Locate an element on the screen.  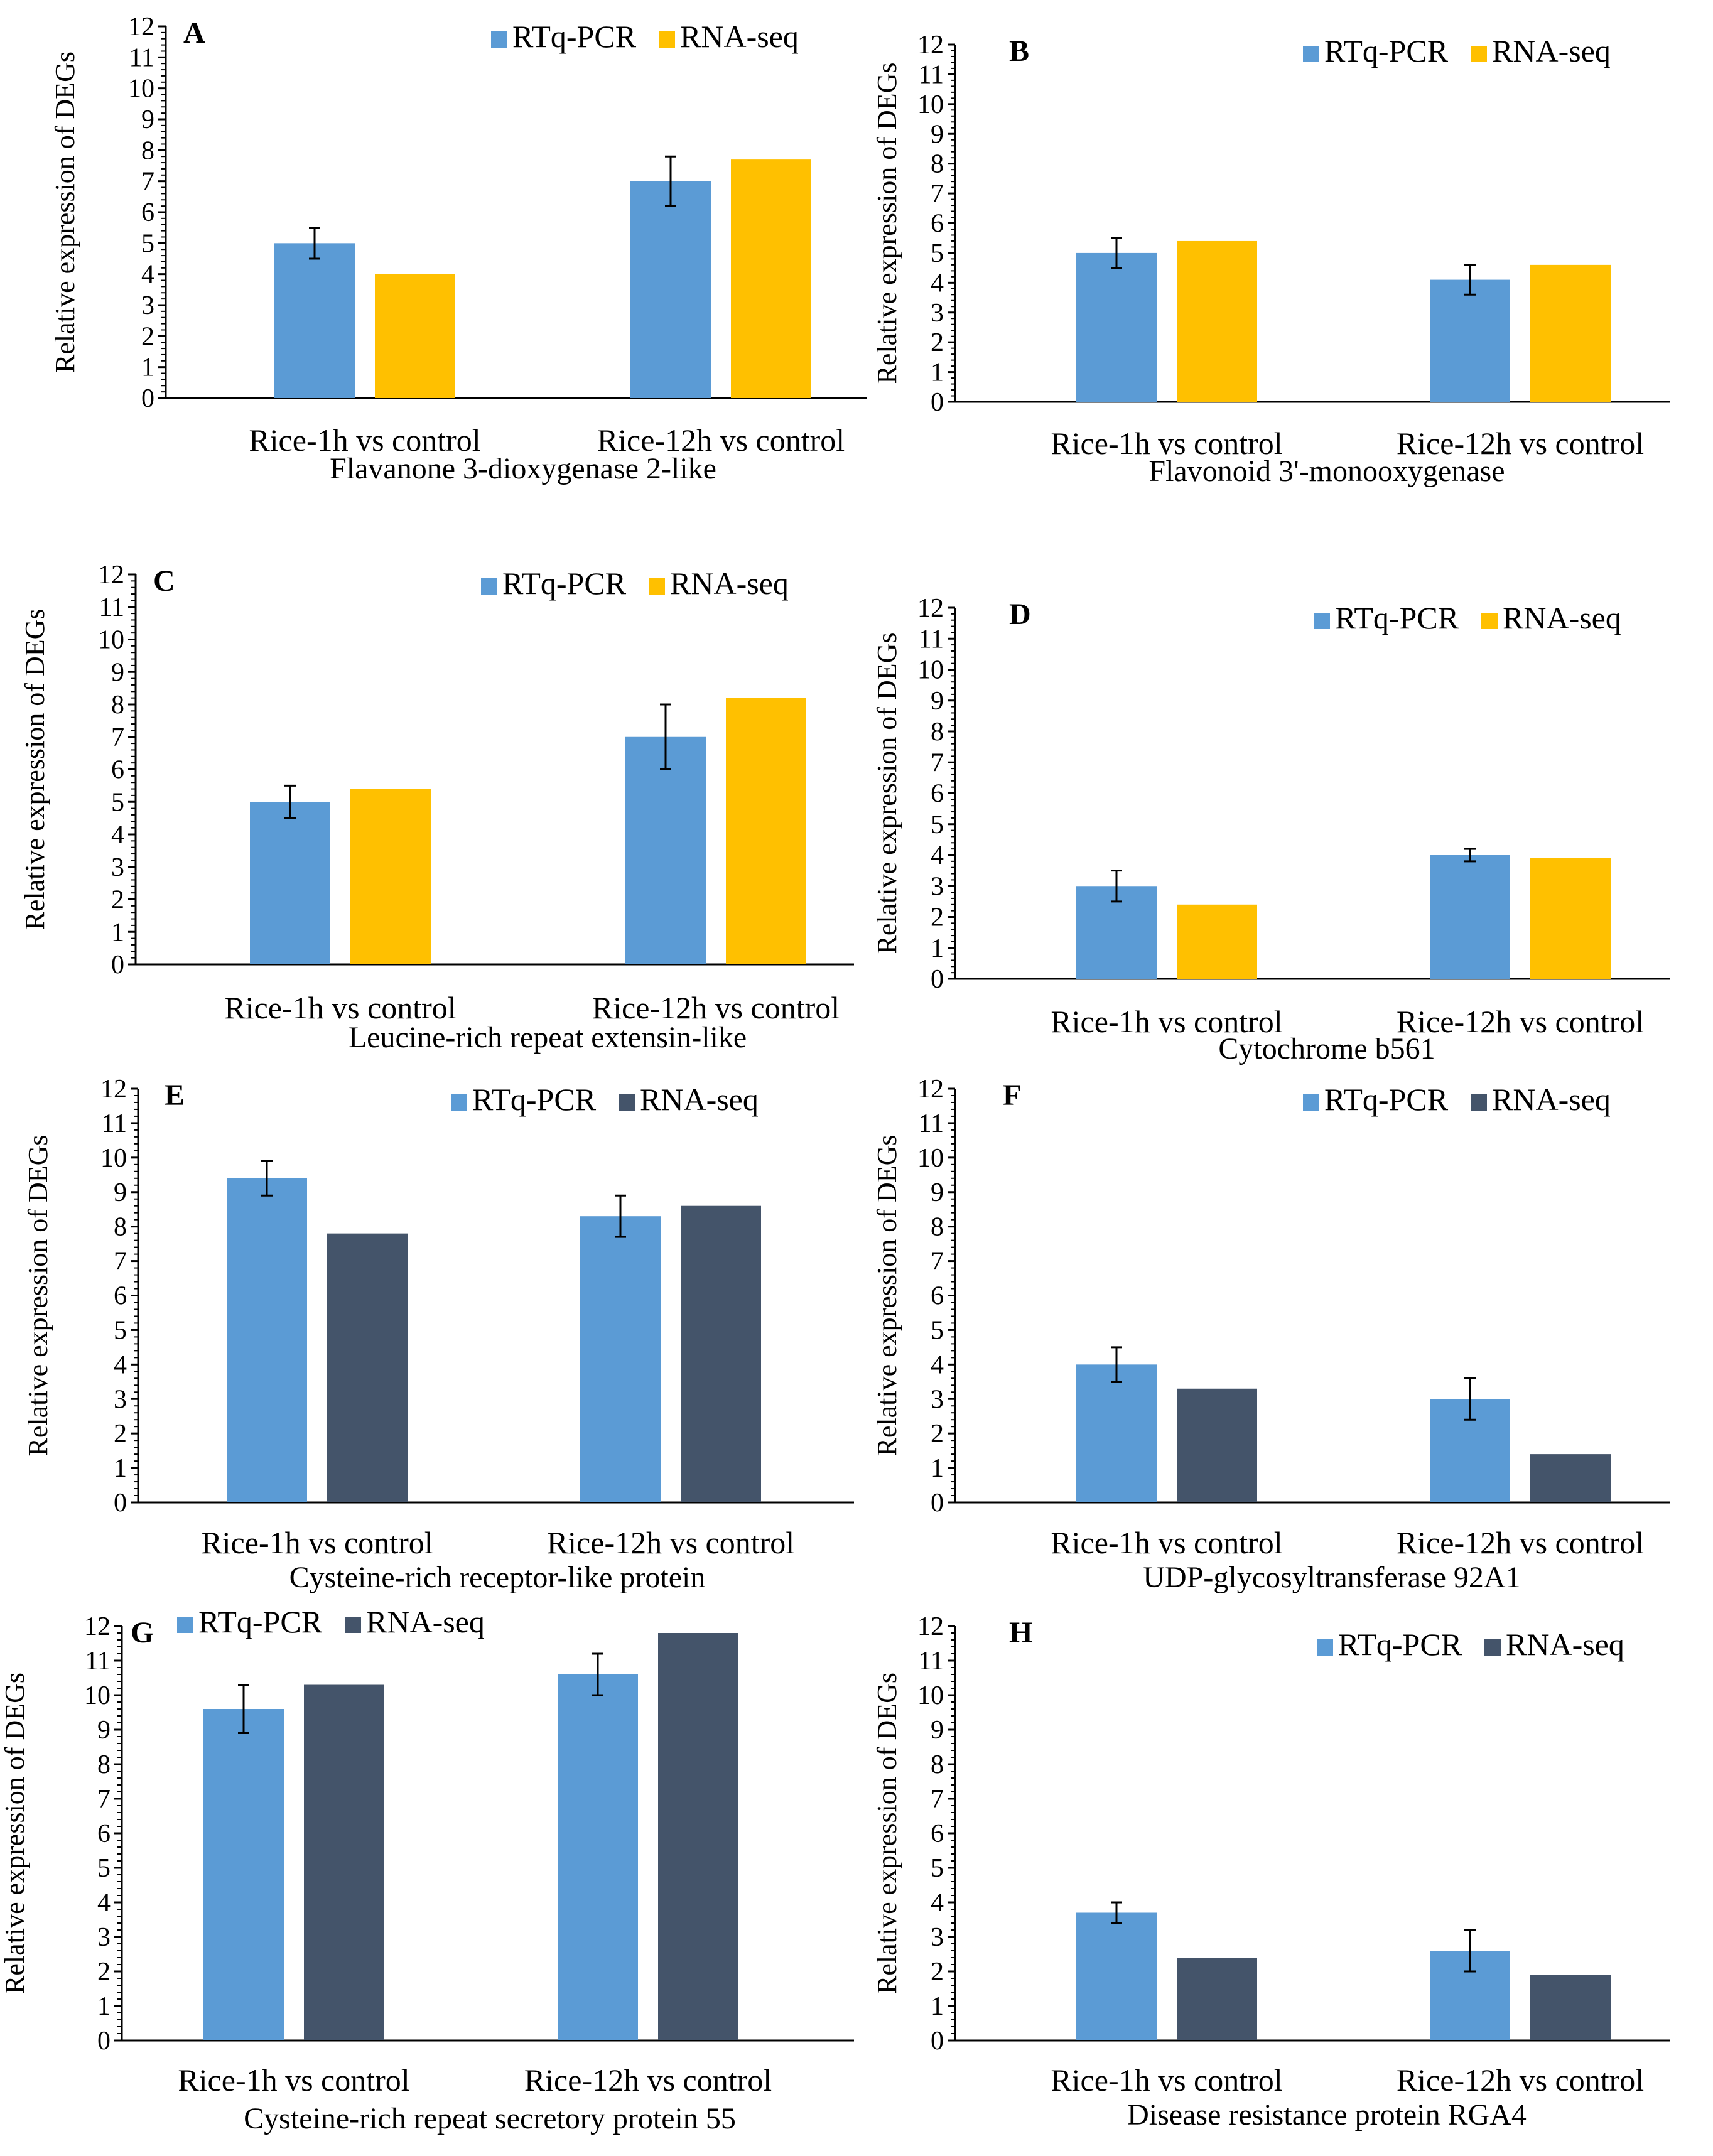
gene-title: Disease resistance protein RGA4 is located at coordinates (1327, 2115).